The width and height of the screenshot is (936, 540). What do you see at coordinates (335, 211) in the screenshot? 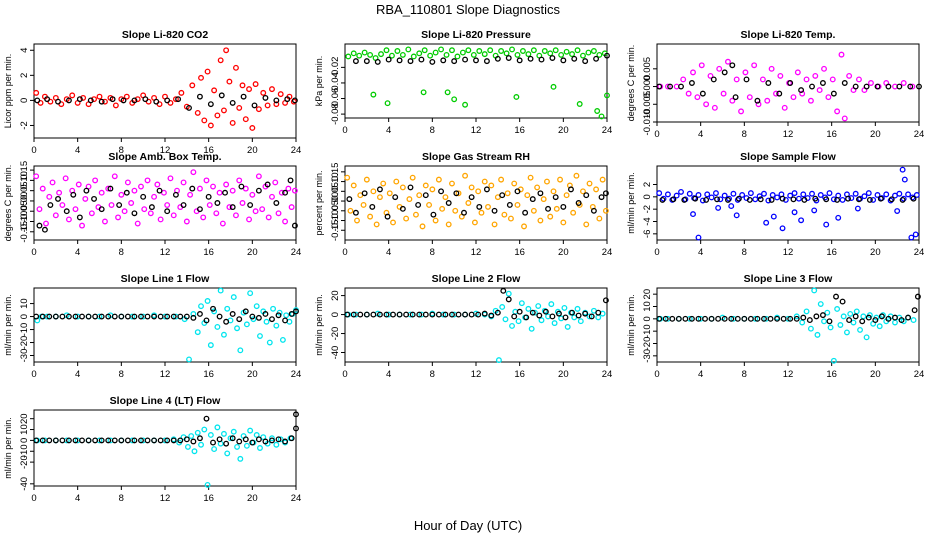
I see `y-tick-label: -0.05` at bounding box center [335, 211].